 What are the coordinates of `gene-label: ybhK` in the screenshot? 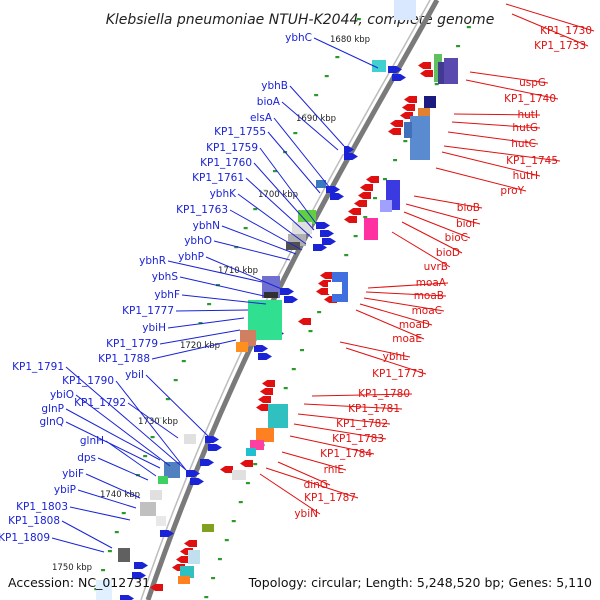 It's located at (224, 194).